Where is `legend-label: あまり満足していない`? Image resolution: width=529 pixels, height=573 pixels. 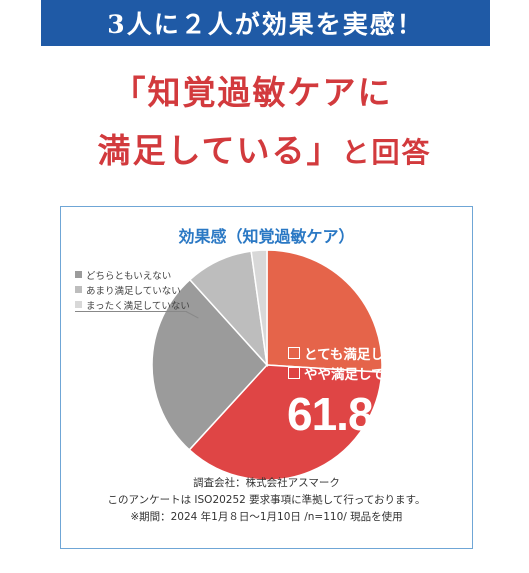 legend-label: あまり満足していない is located at coordinates (133, 291).